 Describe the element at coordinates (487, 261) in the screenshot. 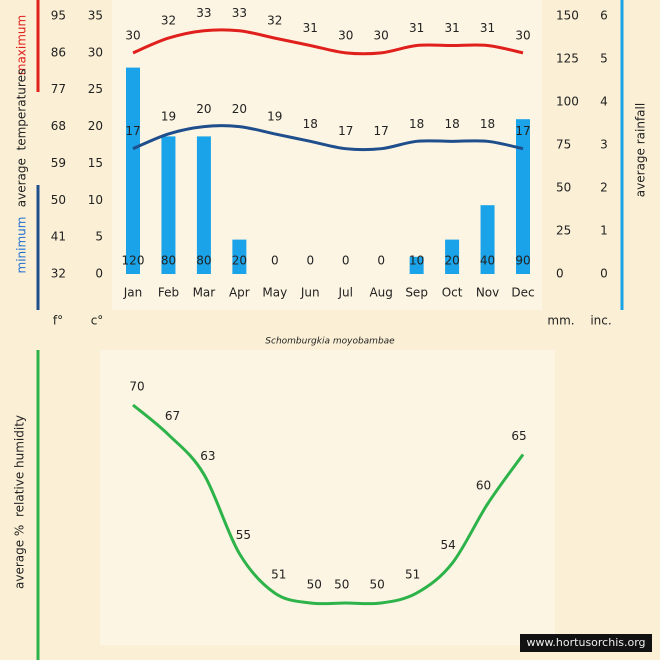

I see `data-label: 40` at that location.